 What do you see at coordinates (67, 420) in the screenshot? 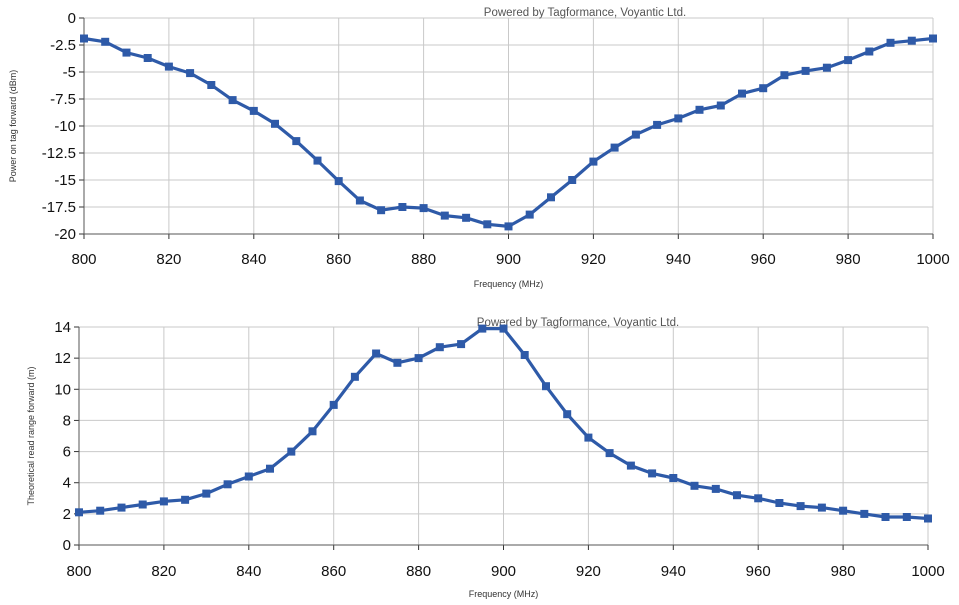
I see `y-tick-label: 8` at bounding box center [67, 420].